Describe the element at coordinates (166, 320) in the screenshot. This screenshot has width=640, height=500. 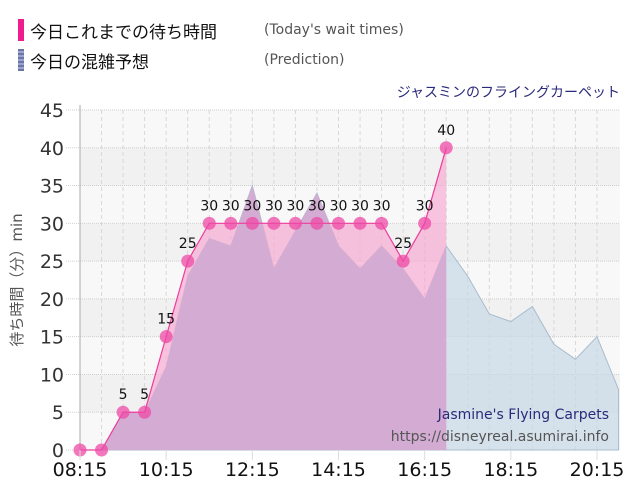
I see `wait-time-value-label: 15` at that location.